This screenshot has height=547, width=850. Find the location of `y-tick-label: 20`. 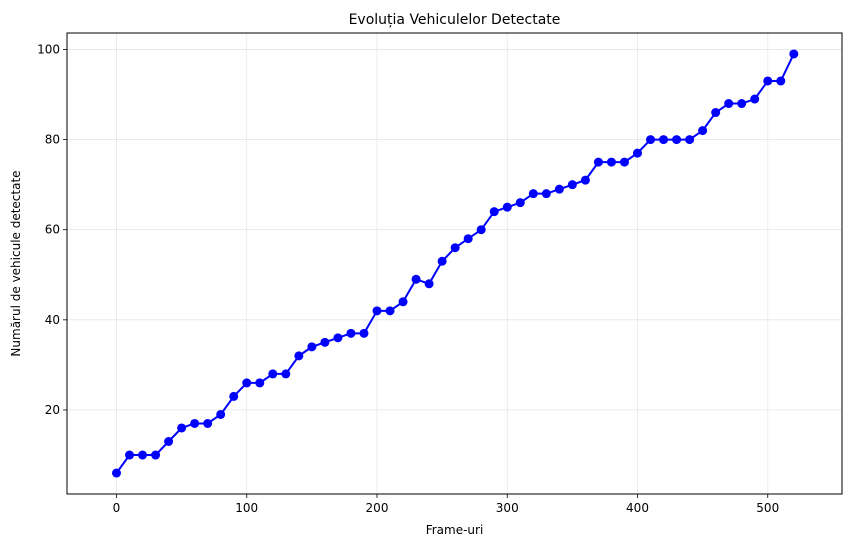

y-tick-label: 20 is located at coordinates (52, 410).